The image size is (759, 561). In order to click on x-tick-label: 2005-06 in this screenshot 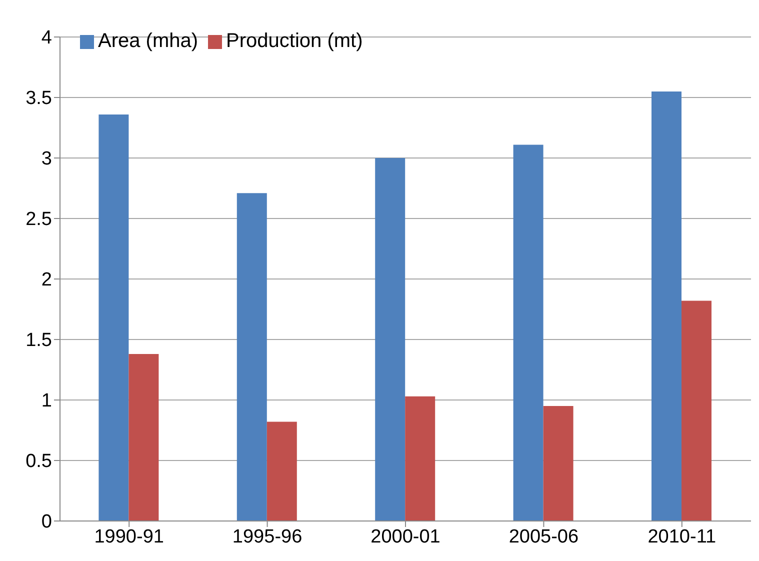, I will do `click(543, 537)`.